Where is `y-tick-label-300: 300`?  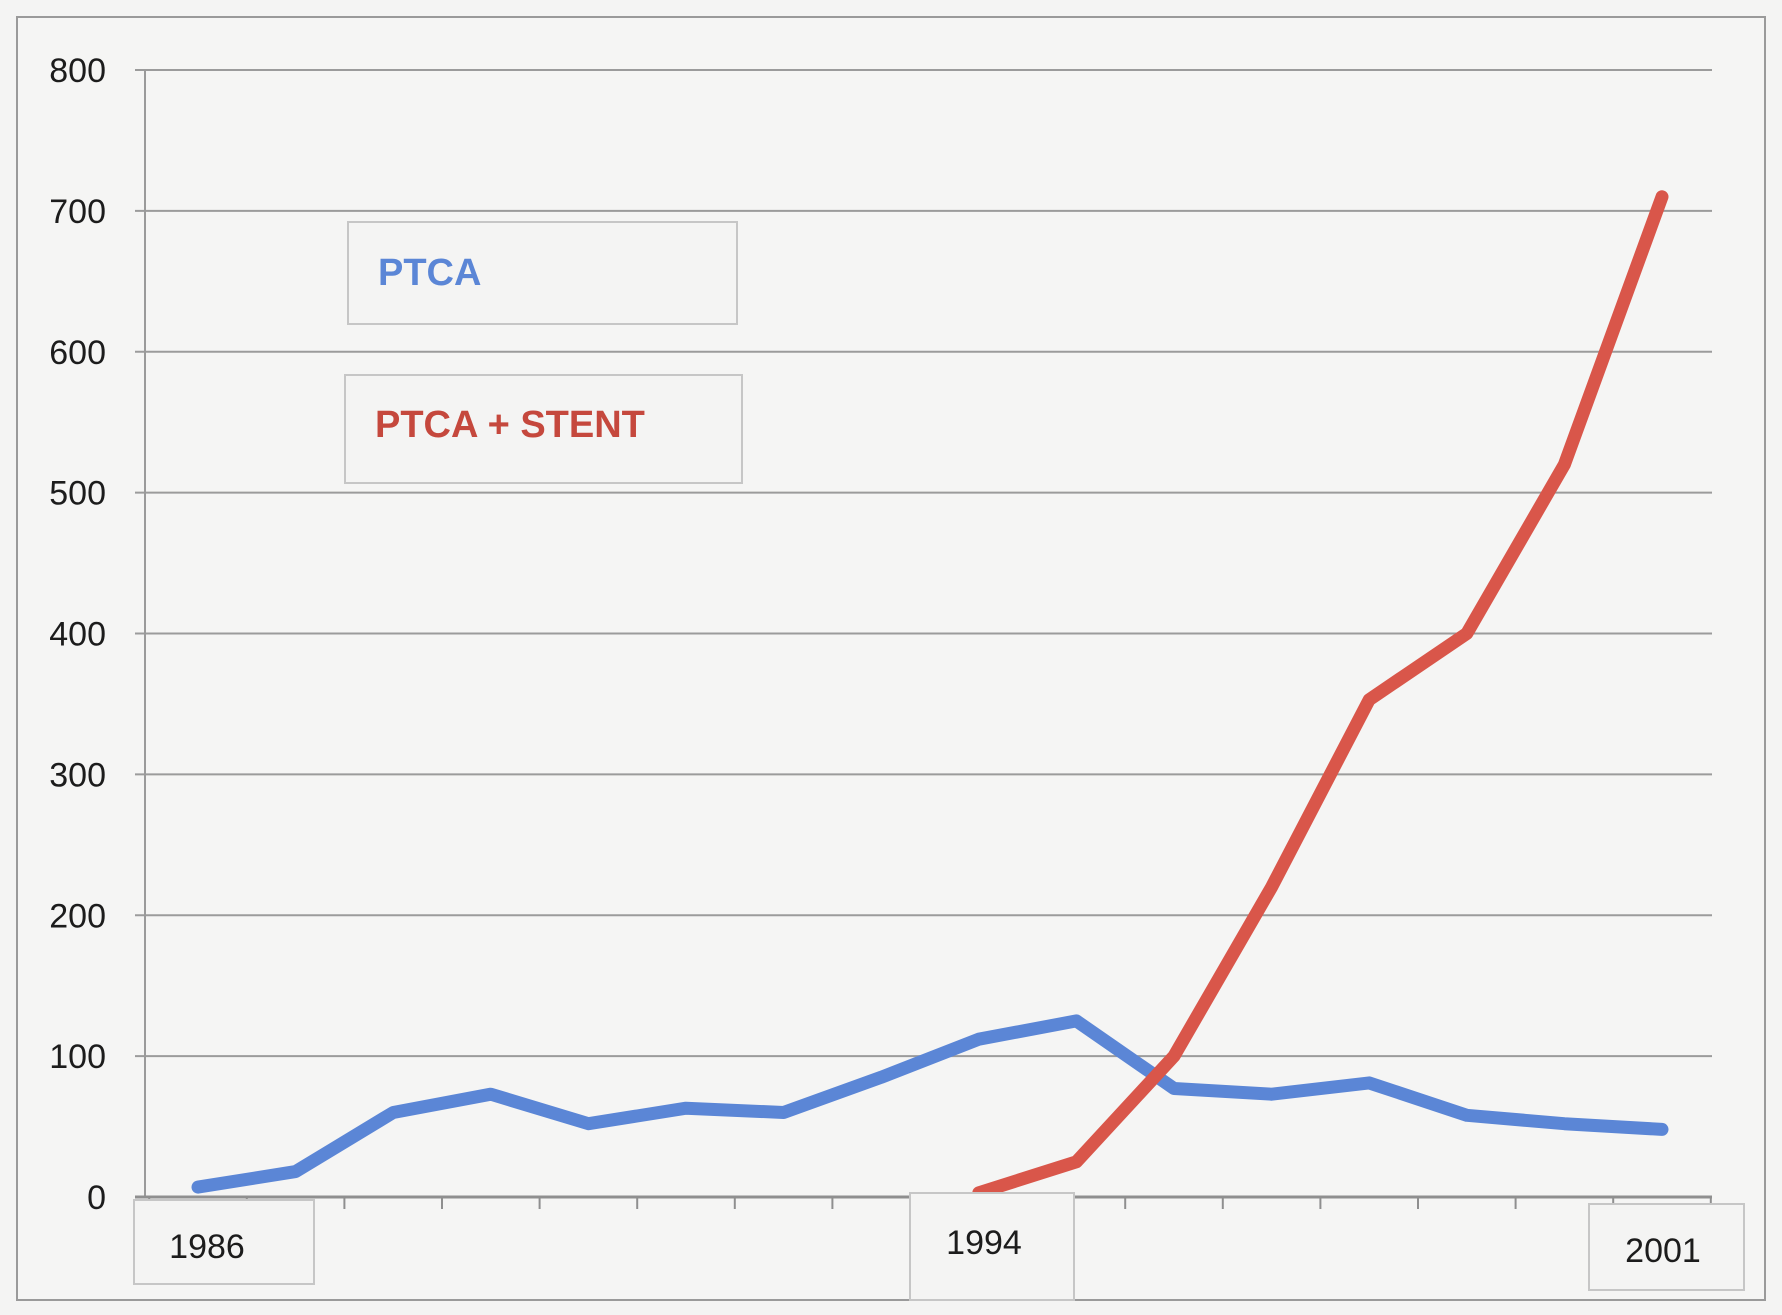 y-tick-label-300: 300 is located at coordinates (77, 775).